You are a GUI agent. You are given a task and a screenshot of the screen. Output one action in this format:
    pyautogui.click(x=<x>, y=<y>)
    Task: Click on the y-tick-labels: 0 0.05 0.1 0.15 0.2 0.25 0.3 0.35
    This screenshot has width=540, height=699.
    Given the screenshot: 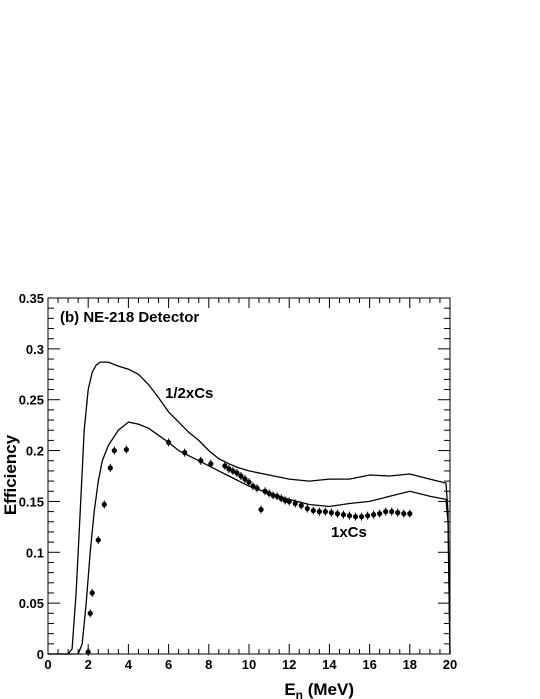 What is the action you would take?
    pyautogui.click(x=31, y=476)
    